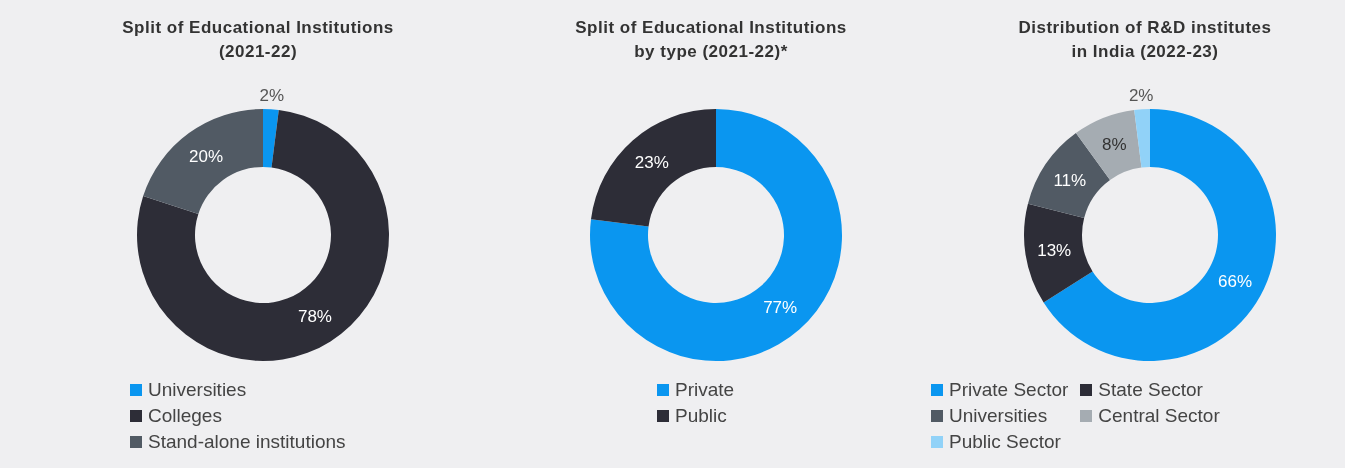 This screenshot has width=1345, height=468. Describe the element at coordinates (1005, 442) in the screenshot. I see `legend-label: Public Sector` at that location.